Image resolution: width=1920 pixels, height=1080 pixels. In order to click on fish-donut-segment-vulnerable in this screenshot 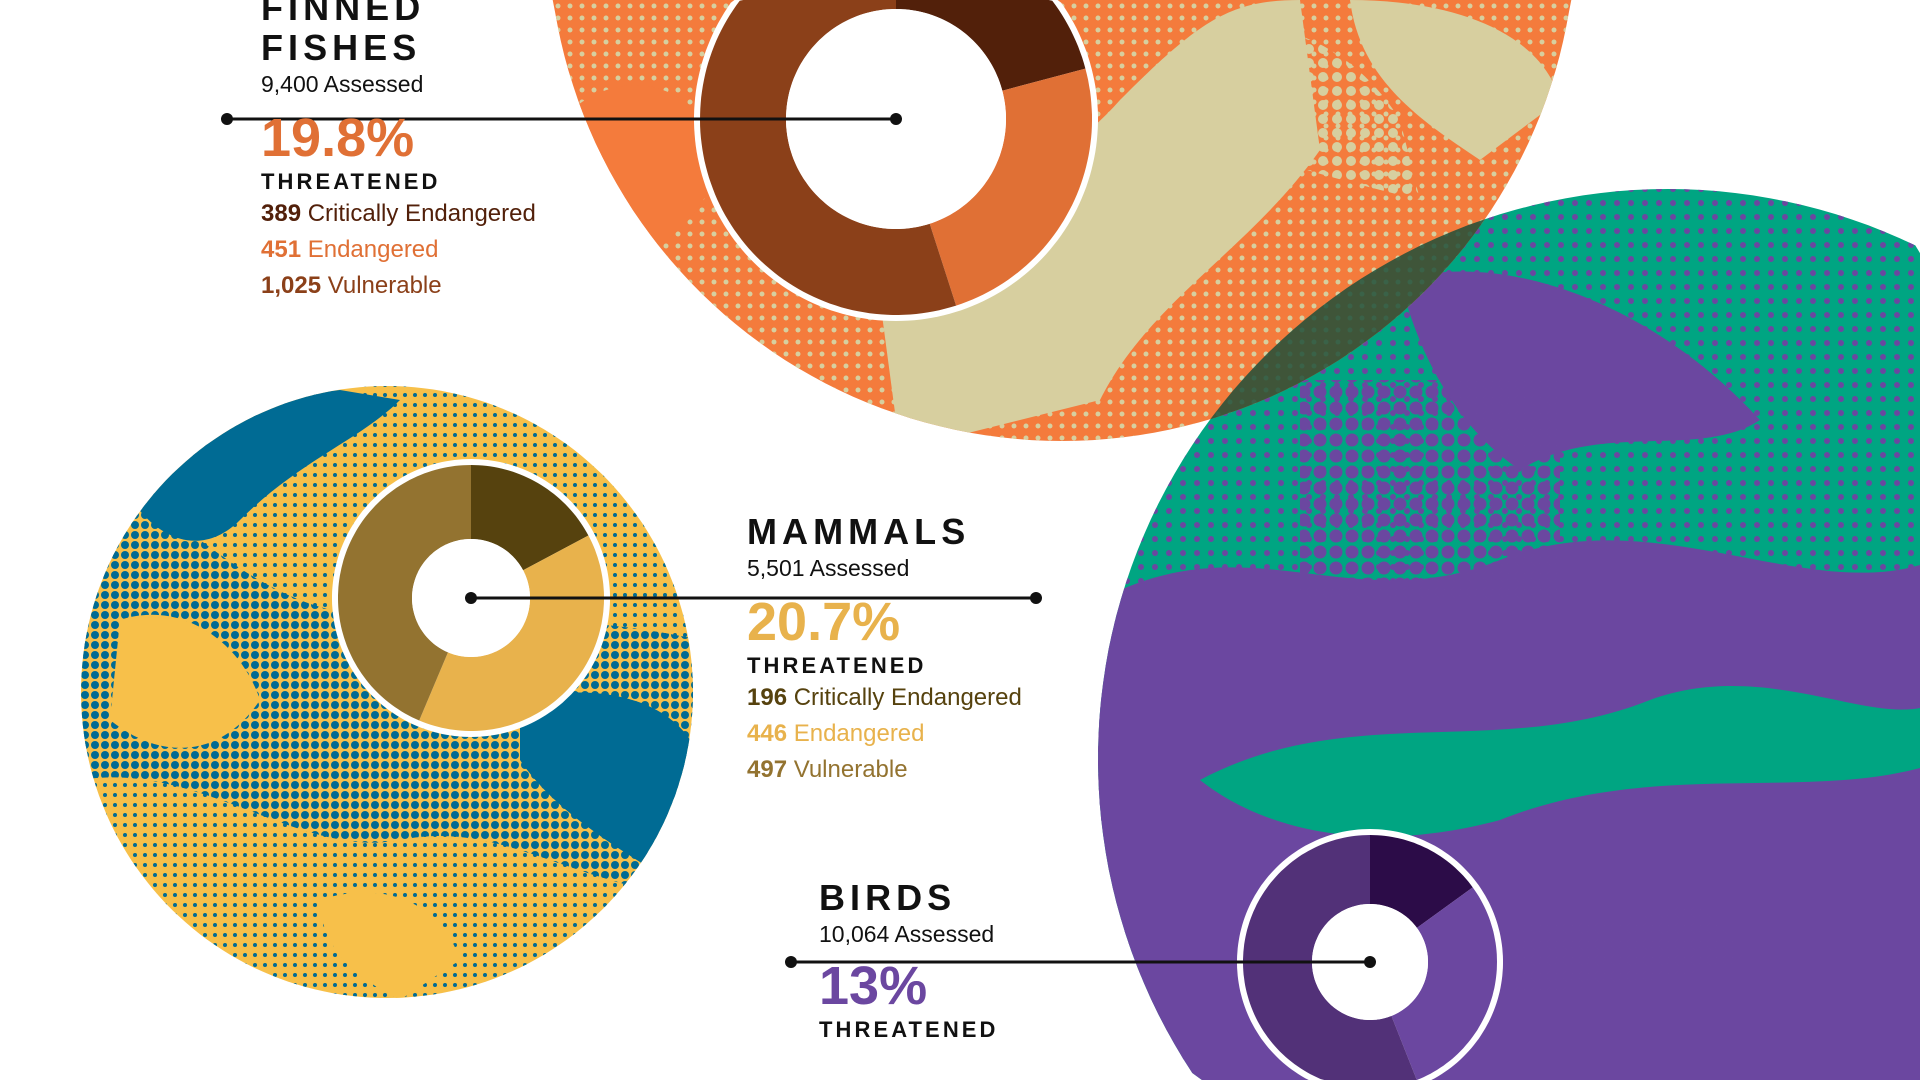, I will do `click(828, 157)`.